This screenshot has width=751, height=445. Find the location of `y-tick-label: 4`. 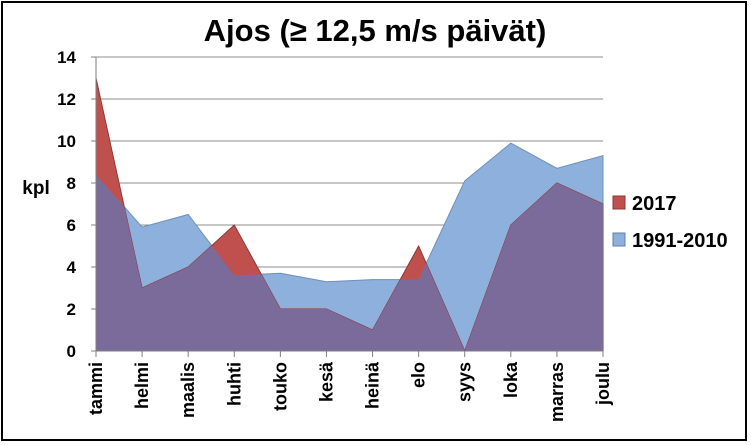

y-tick-label: 4 is located at coordinates (72, 267).